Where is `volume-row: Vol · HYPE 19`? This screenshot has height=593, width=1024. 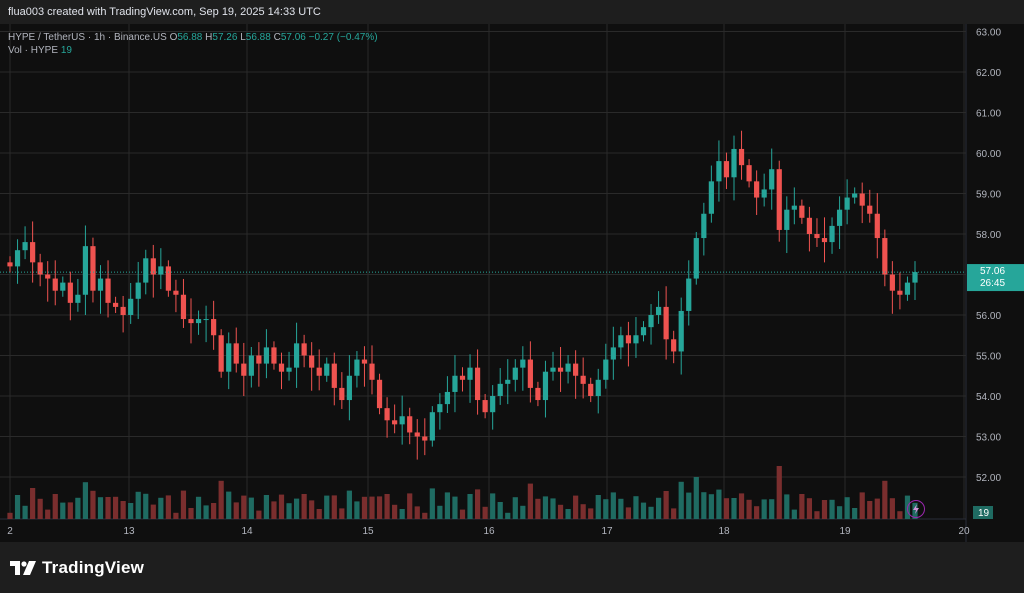 volume-row: Vol · HYPE 19 is located at coordinates (193, 50).